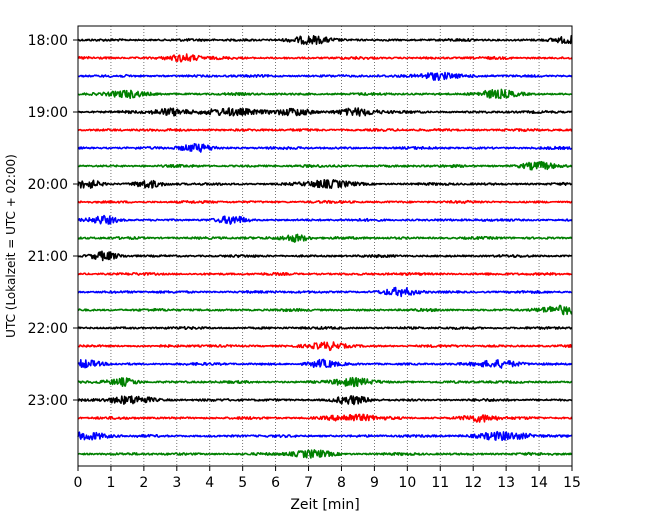 The image size is (650, 520). I want to click on x-axis-label: Zeit [min], so click(324, 505).